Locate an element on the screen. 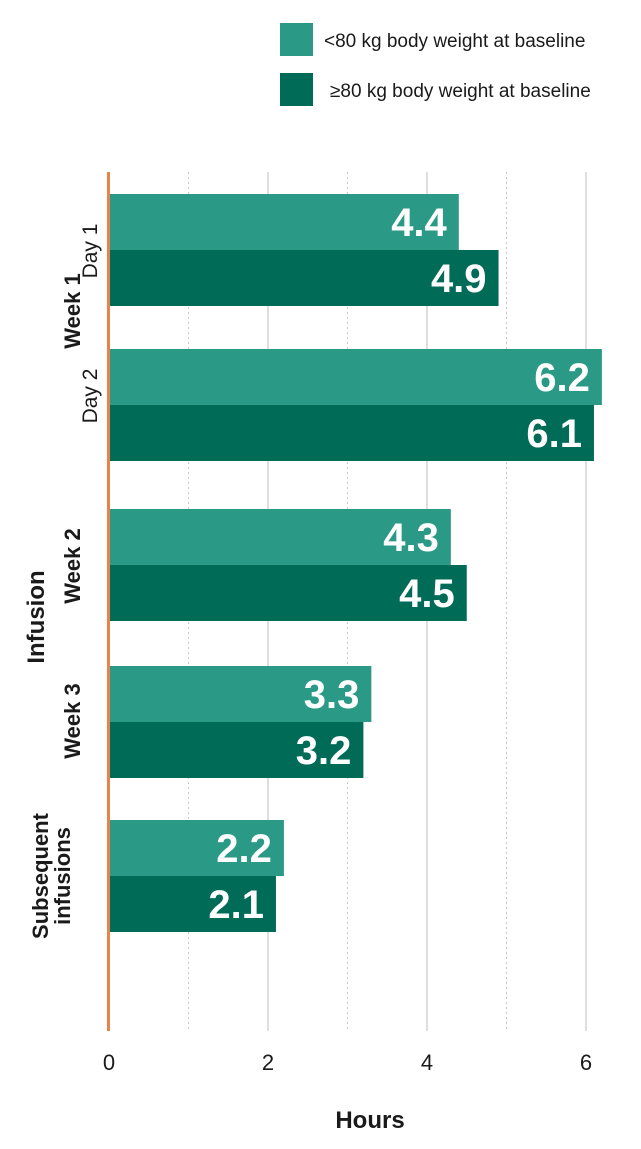 This screenshot has width=641, height=1149. x-tick-label: 4 is located at coordinates (427, 1062).